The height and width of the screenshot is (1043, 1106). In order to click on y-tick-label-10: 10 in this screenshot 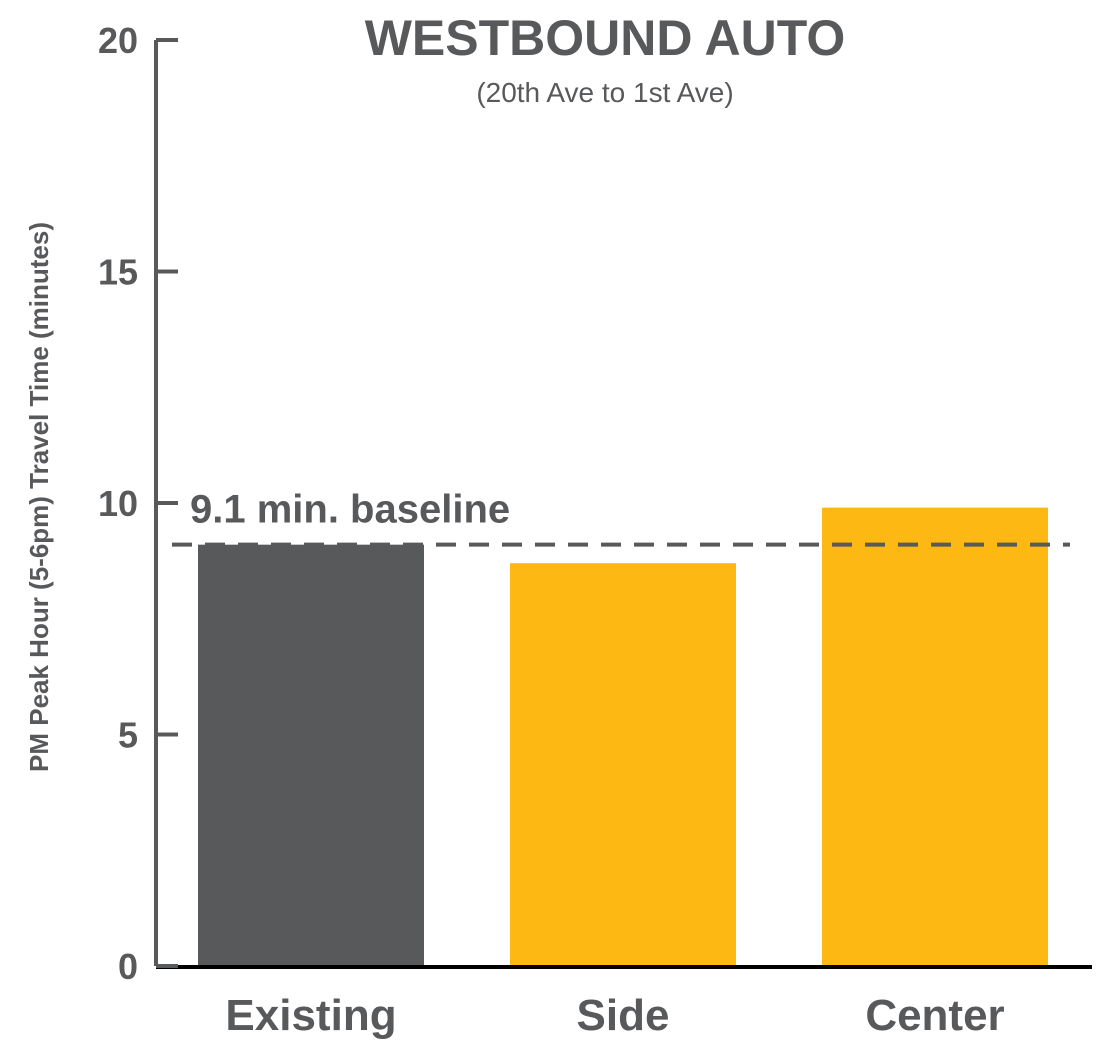, I will do `click(118, 503)`.